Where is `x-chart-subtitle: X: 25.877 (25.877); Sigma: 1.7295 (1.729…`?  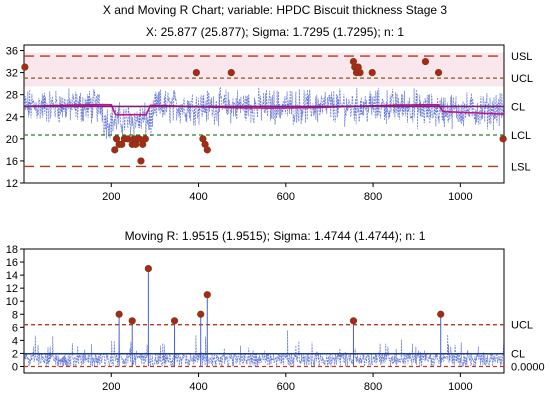 x-chart-subtitle: X: 25.877 (25.877); Sigma: 1.7295 (1.729… is located at coordinates (275, 32).